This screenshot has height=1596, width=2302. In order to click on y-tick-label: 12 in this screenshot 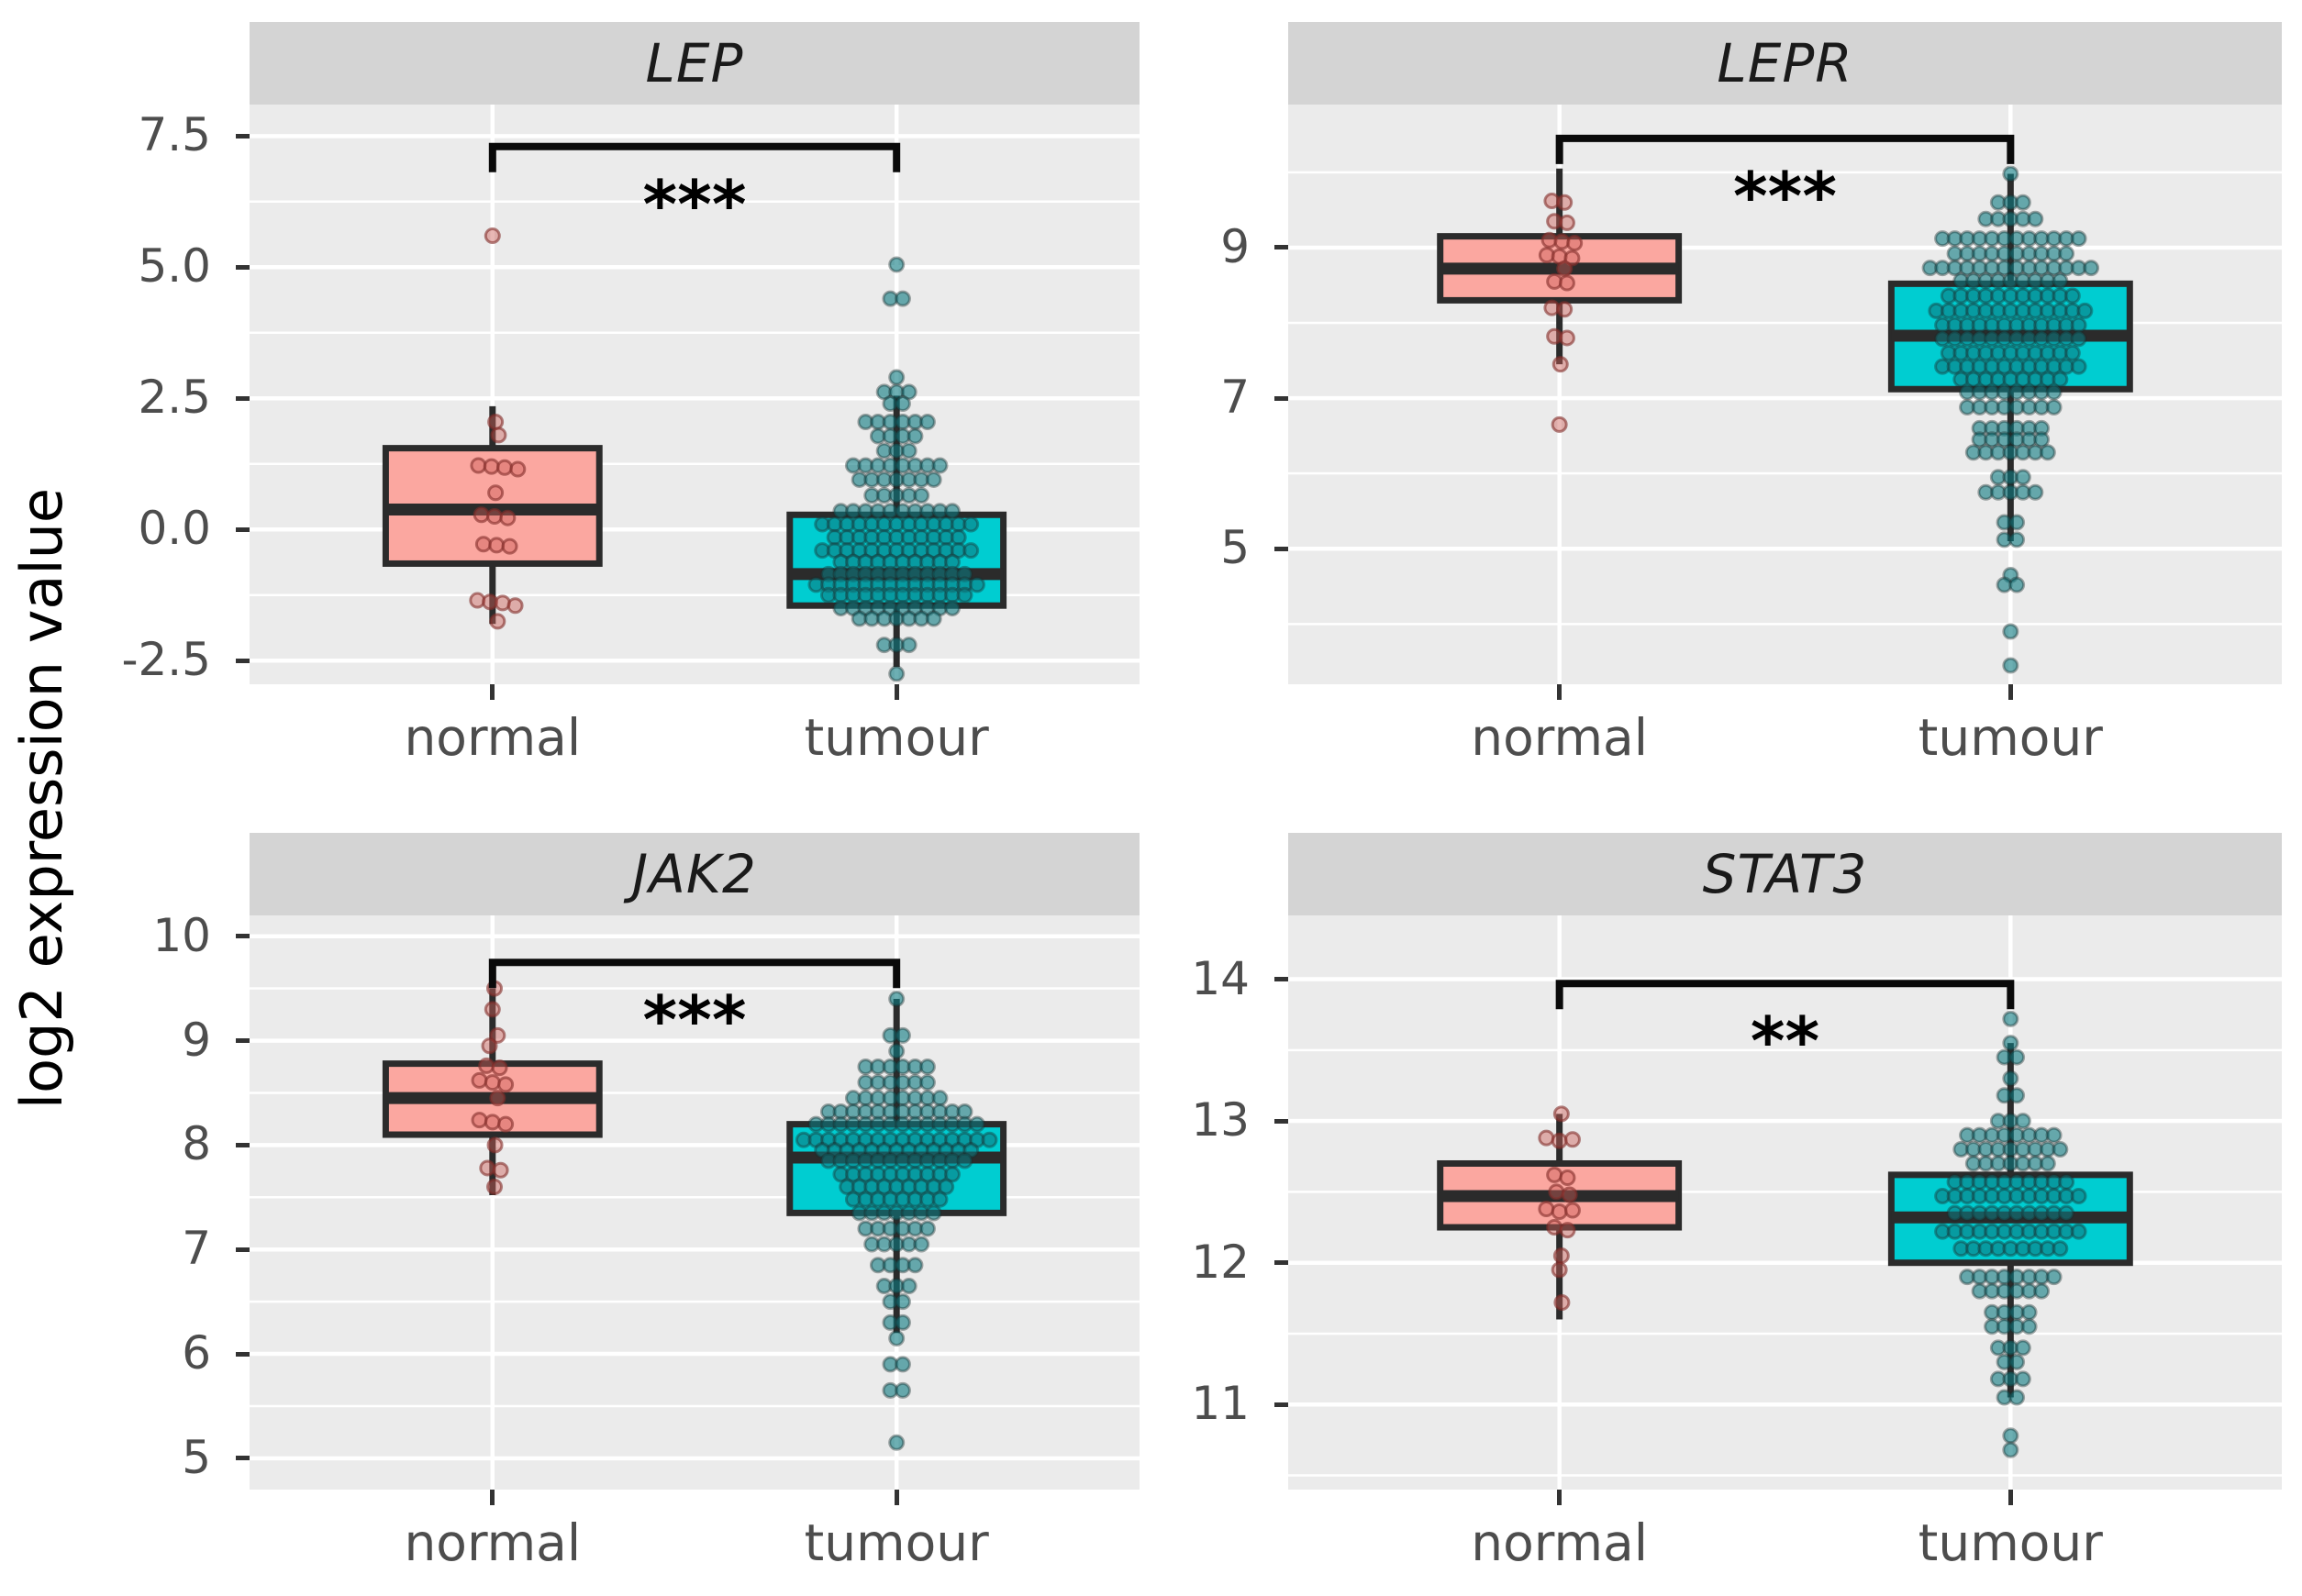, I will do `click(1220, 1262)`.